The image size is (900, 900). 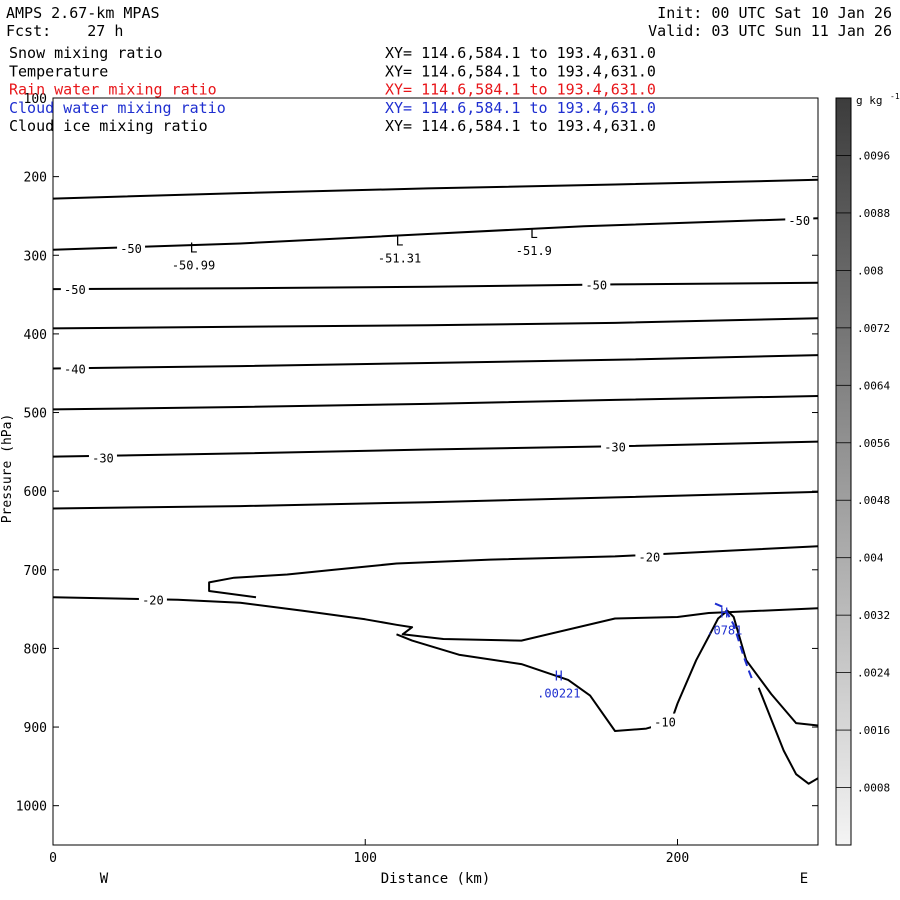 I want to click on y-tick-label: 200, so click(x=35, y=178).